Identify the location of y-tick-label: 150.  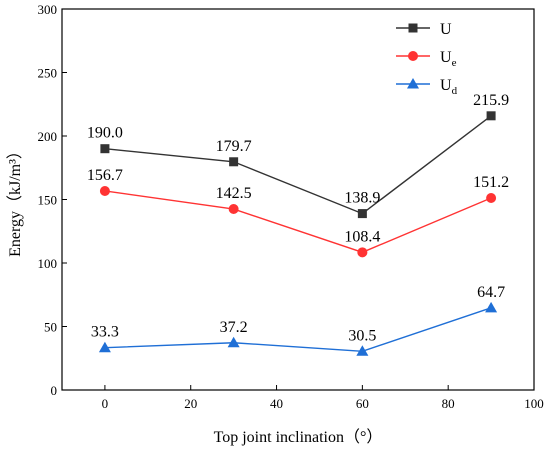
(48, 200).